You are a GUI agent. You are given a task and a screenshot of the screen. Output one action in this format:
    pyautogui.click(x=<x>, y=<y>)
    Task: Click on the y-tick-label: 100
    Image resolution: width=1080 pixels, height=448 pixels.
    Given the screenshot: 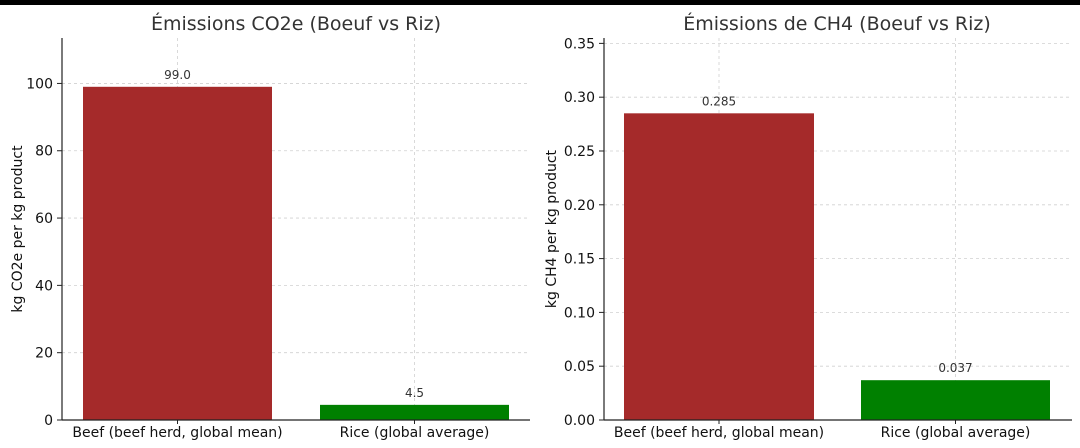 What is the action you would take?
    pyautogui.click(x=39, y=84)
    